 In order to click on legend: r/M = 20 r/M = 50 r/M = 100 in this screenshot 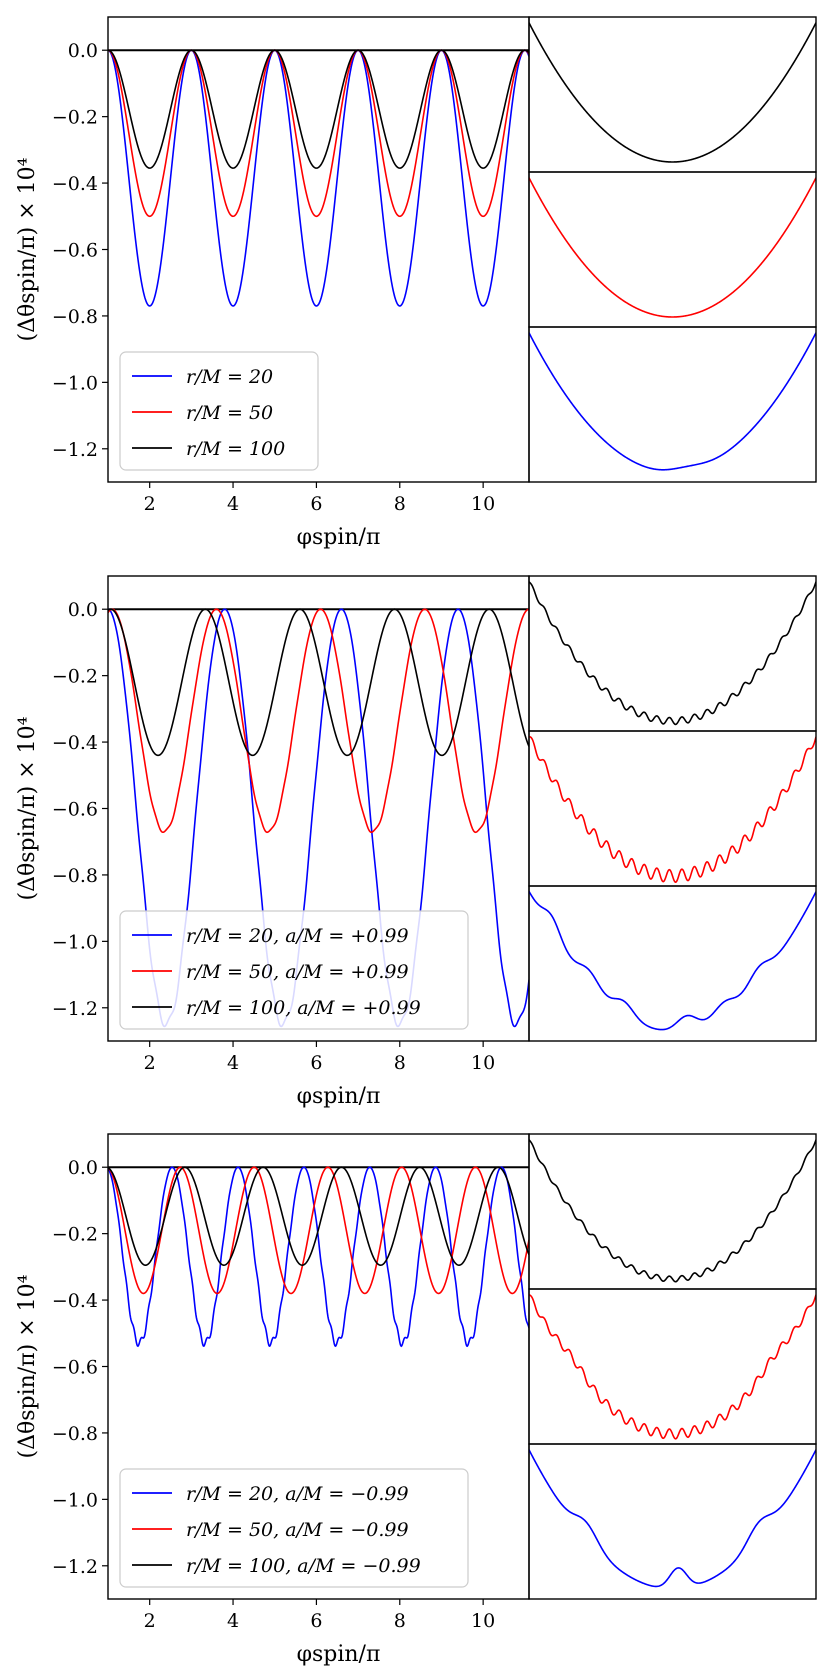, I will do `click(219, 411)`.